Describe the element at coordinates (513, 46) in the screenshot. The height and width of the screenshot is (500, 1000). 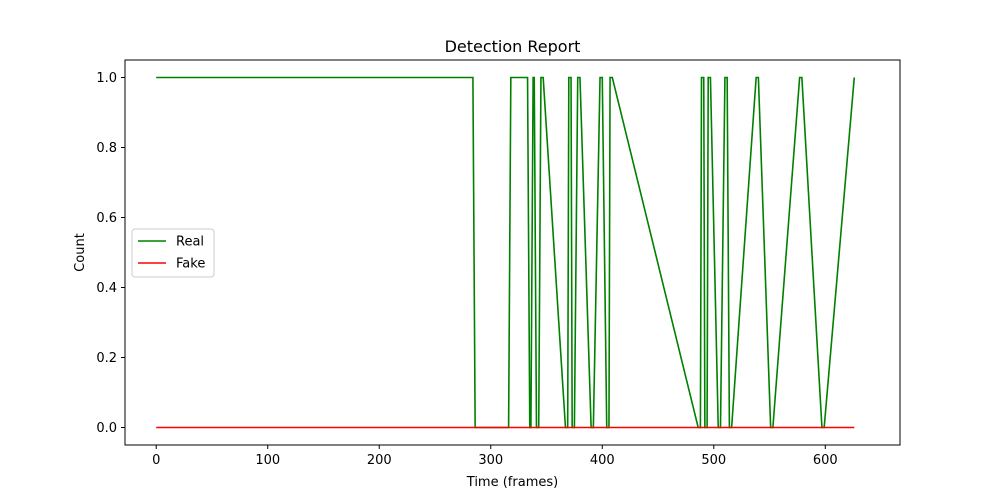
I see `chart-title: Detection Report` at that location.